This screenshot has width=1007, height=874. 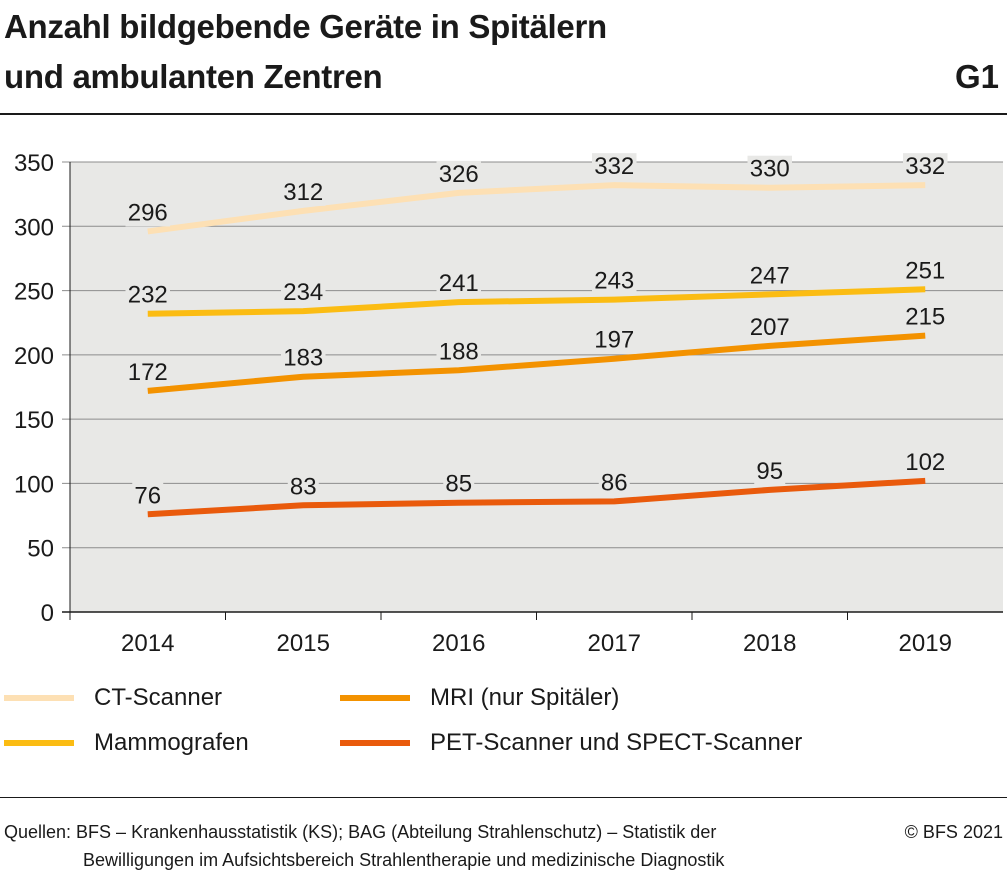 I want to click on data-label: 232, so click(x=148, y=295).